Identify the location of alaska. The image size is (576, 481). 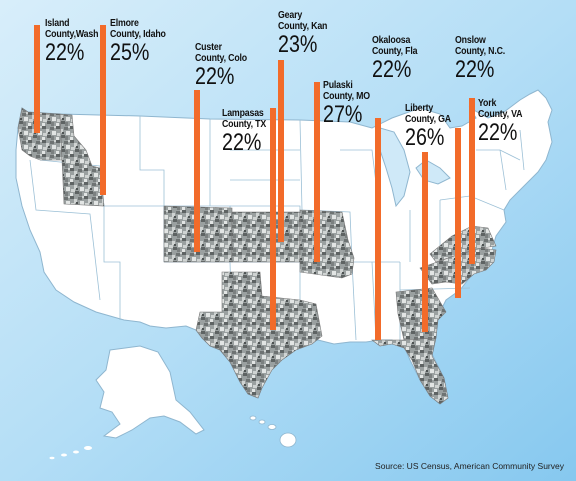
(150, 392).